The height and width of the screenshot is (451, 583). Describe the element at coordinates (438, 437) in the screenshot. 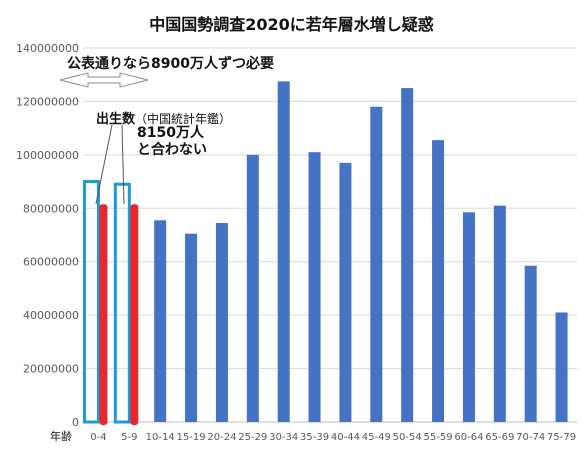

I see `x-tick-label: 55-59` at that location.